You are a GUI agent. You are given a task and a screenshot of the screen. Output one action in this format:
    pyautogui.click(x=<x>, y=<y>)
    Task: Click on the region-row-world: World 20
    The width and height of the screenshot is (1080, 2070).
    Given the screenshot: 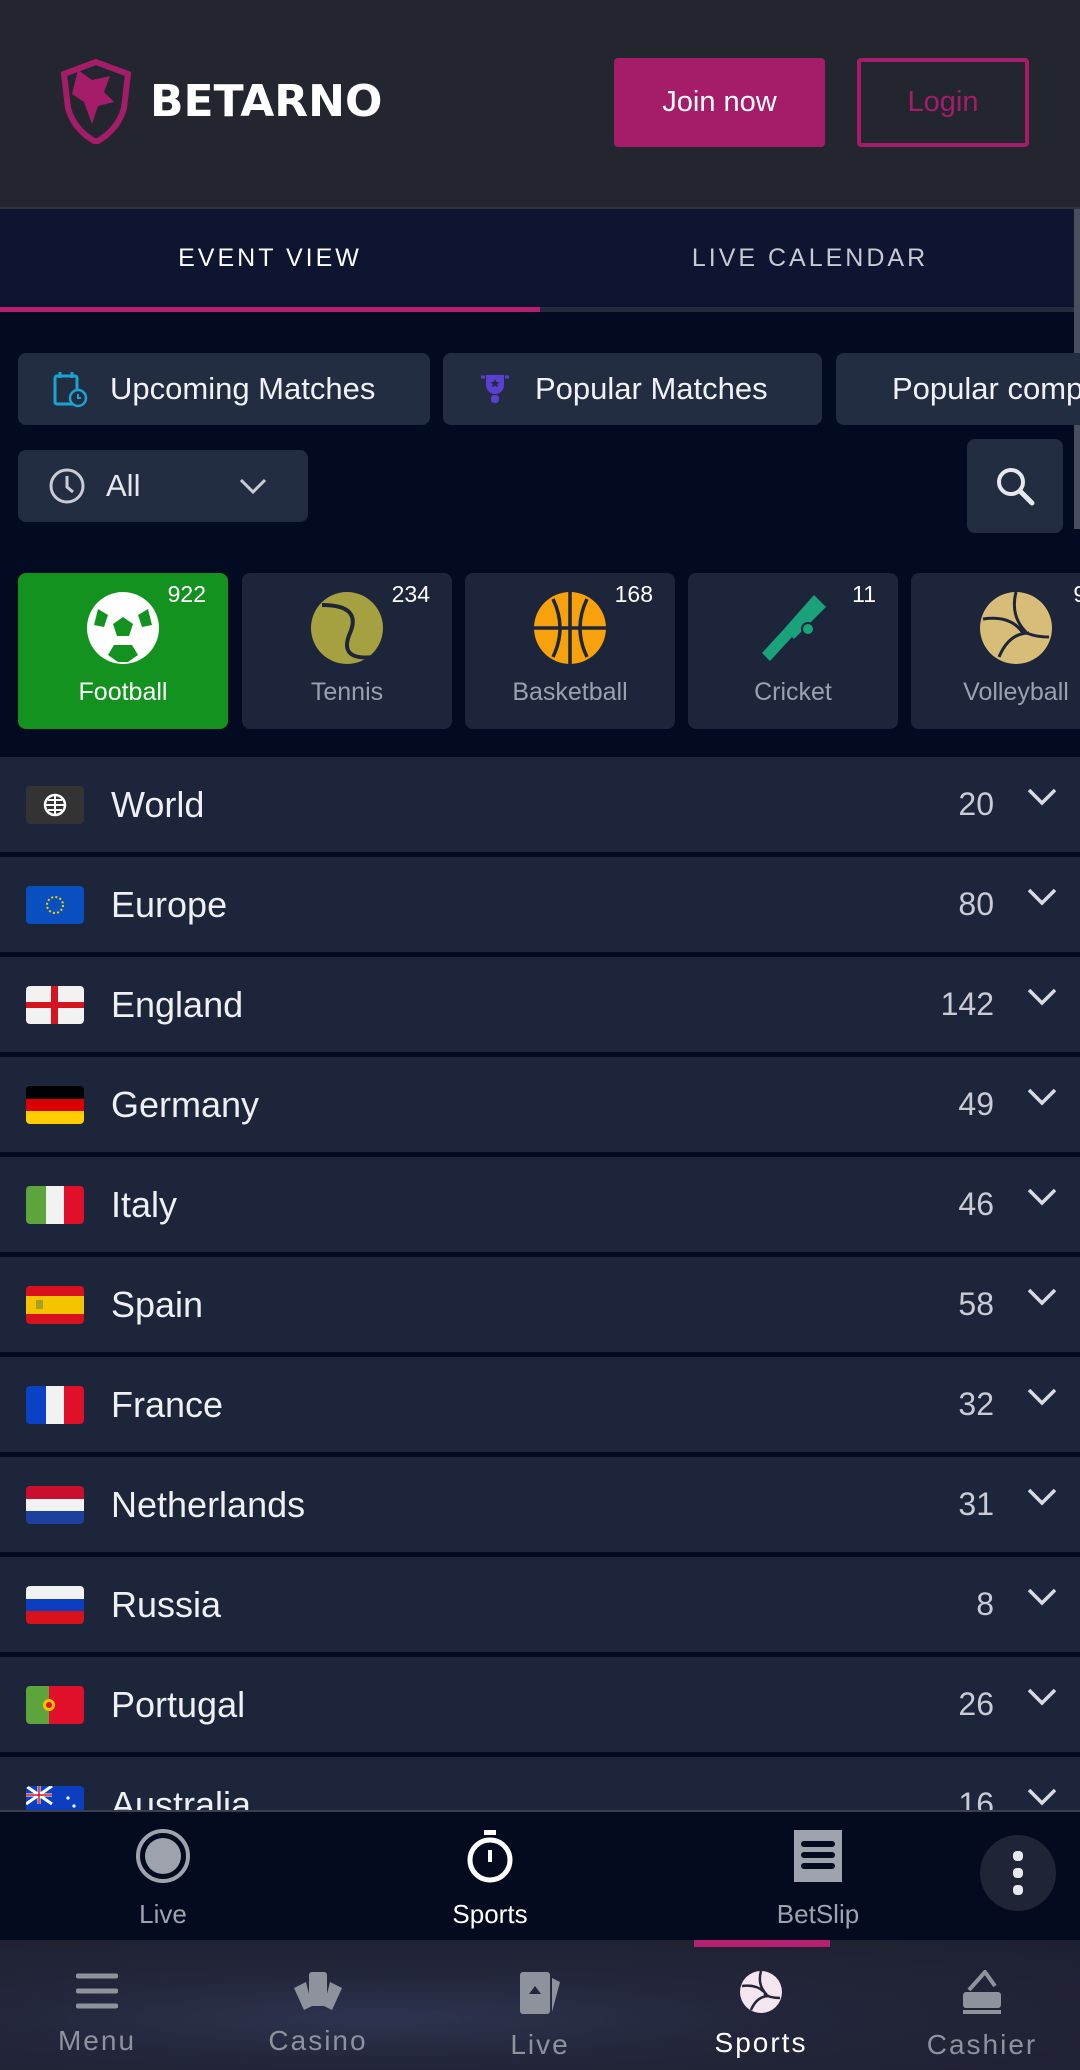 What is the action you would take?
    pyautogui.click(x=540, y=804)
    